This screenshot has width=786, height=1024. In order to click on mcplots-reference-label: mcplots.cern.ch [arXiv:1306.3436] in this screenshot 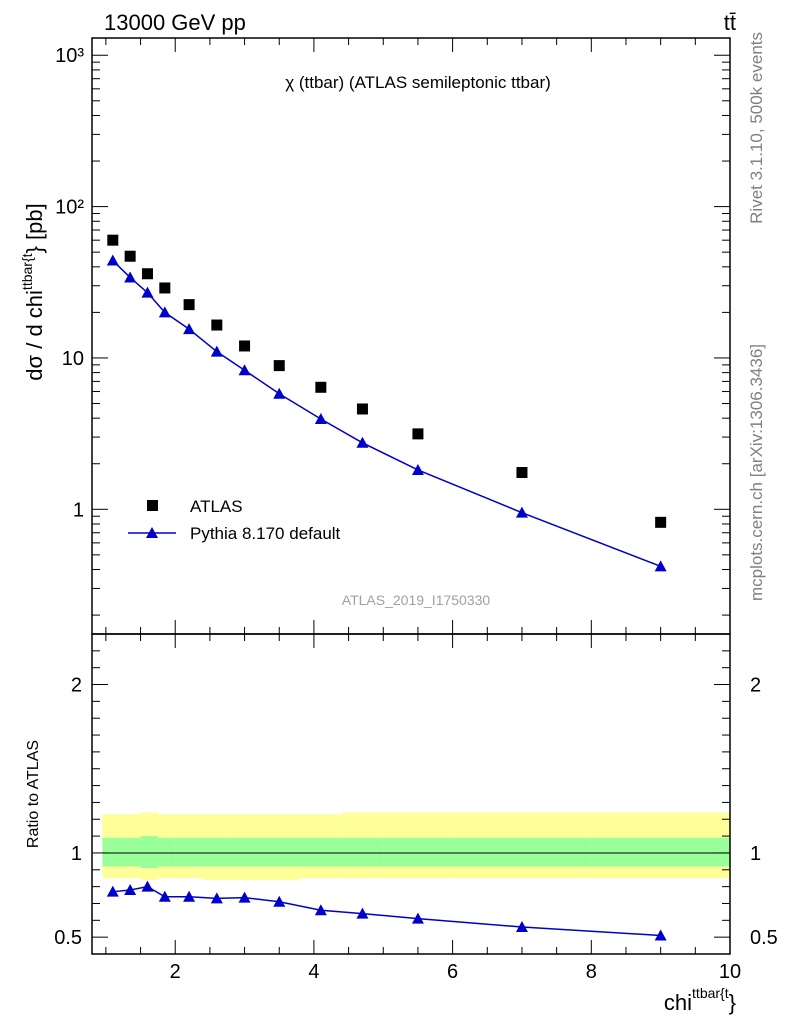, I will do `click(756, 472)`.